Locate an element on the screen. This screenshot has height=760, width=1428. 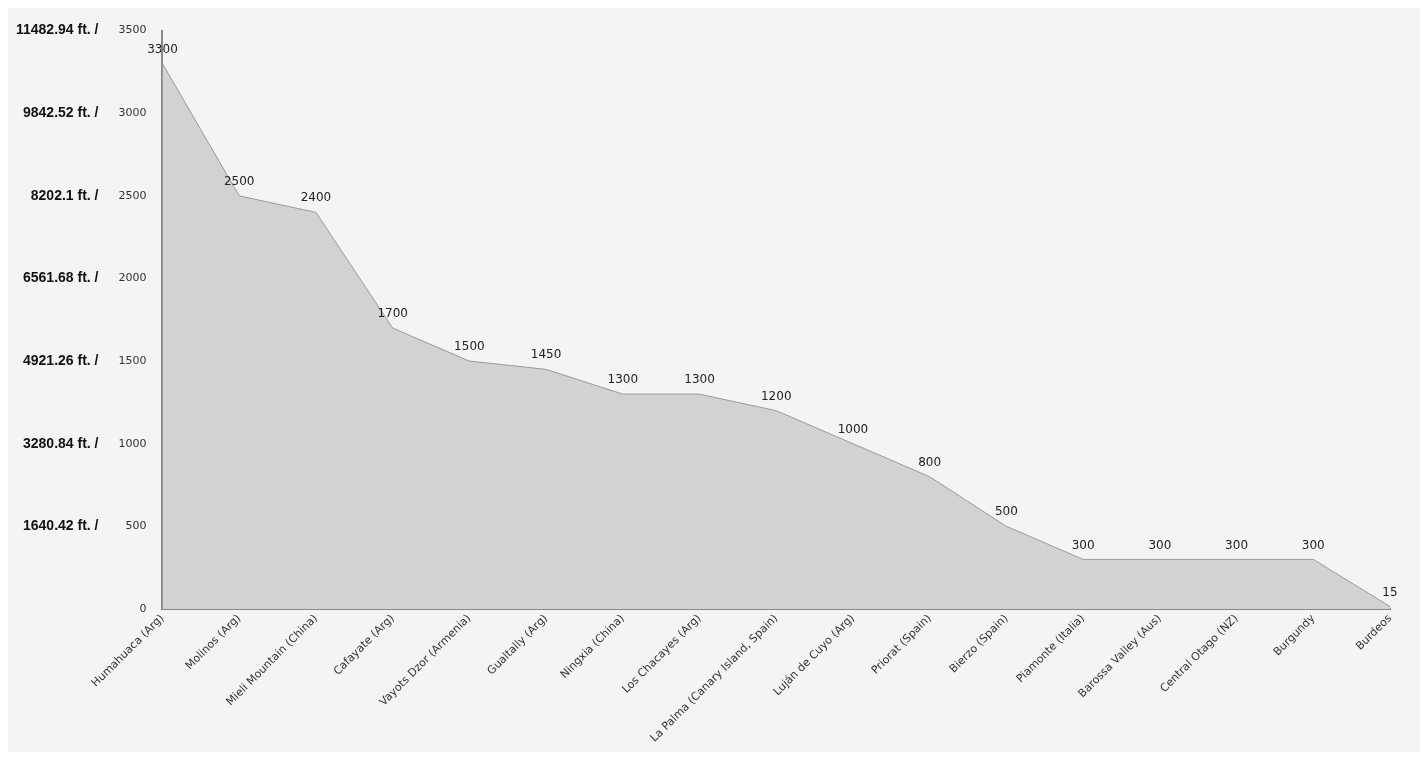
y2-tick-label: 6561.68 ft. / is located at coordinates (61, 277).